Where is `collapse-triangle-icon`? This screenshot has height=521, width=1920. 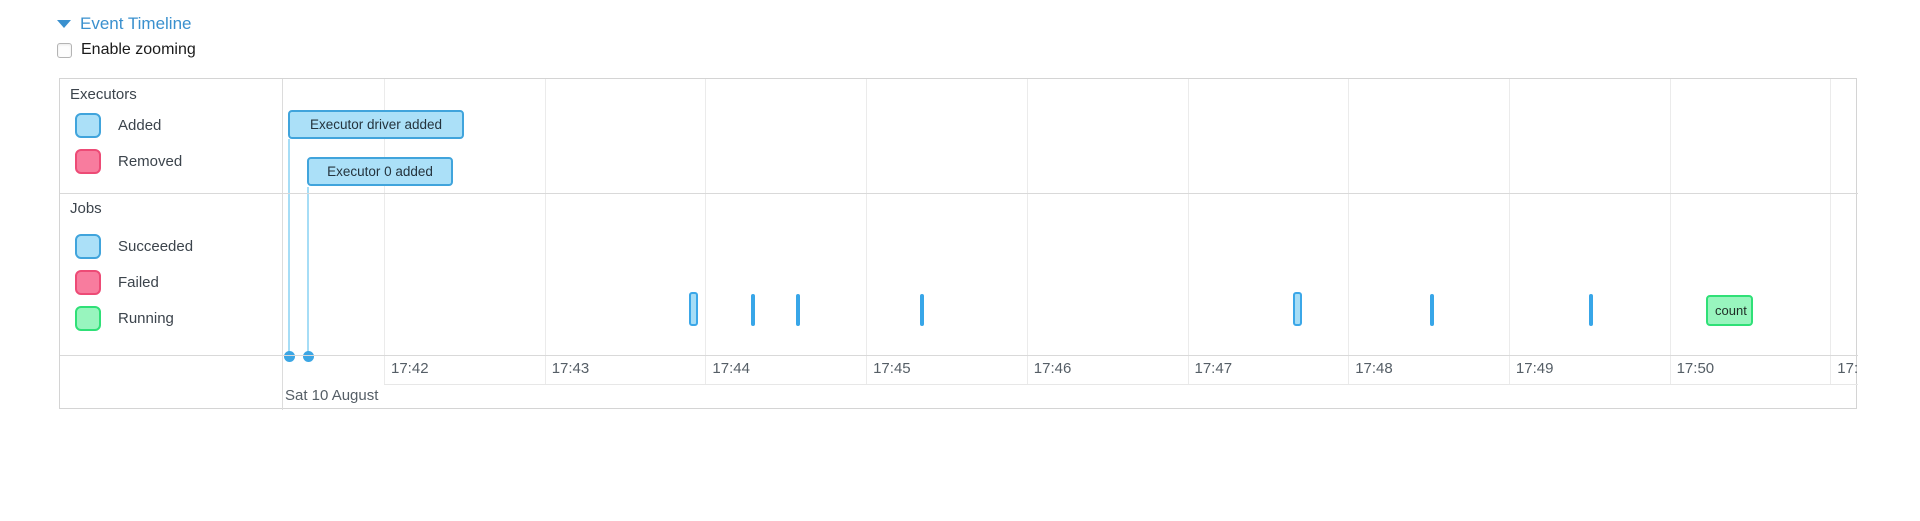
collapse-triangle-icon is located at coordinates (64, 24).